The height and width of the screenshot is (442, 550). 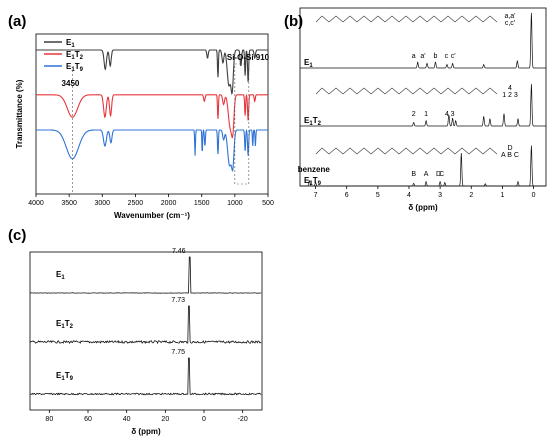 I want to click on ftir-x-tick-label: 500, so click(x=268, y=203).